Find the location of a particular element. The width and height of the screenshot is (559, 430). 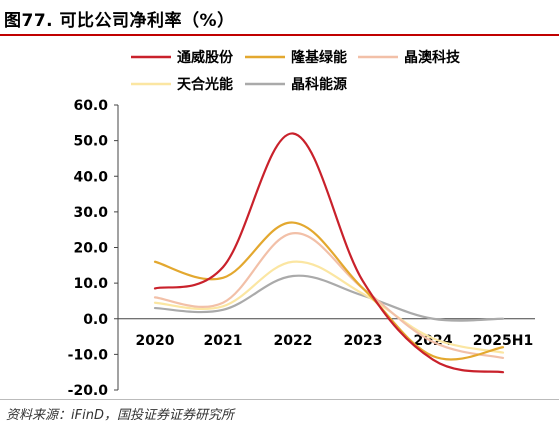

y-tick-label: 40.0 is located at coordinates (90, 177).